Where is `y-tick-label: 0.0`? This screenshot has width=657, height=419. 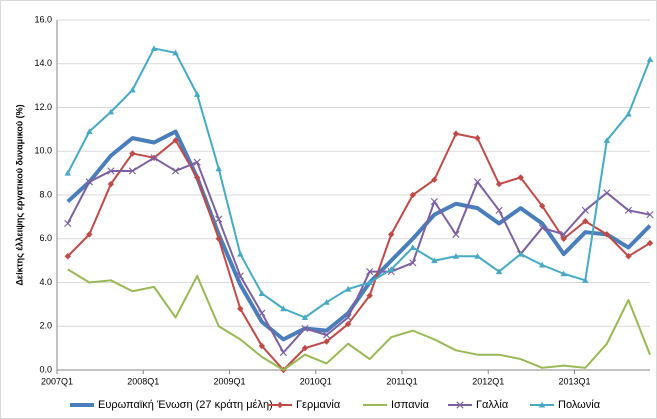 y-tick-label: 0.0 is located at coordinates (45, 369).